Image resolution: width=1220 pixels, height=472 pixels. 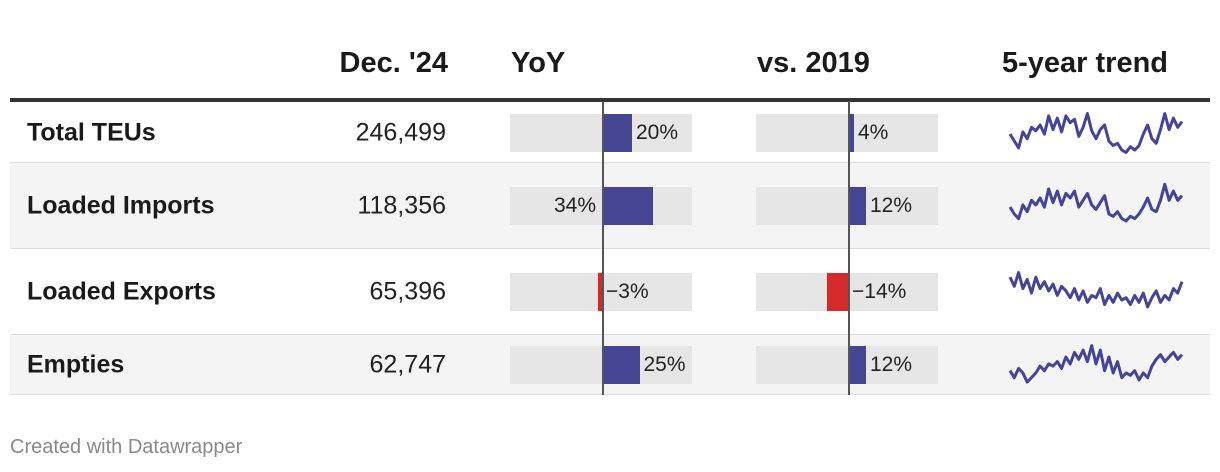 I want to click on dec-24-value: 62,747, so click(x=407, y=364).